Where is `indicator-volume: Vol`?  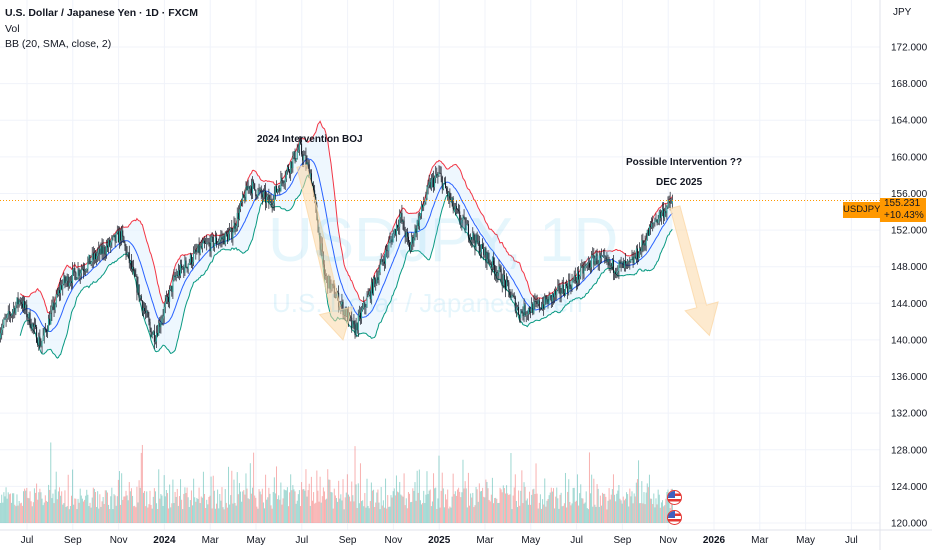
indicator-volume: Vol is located at coordinates (12, 28).